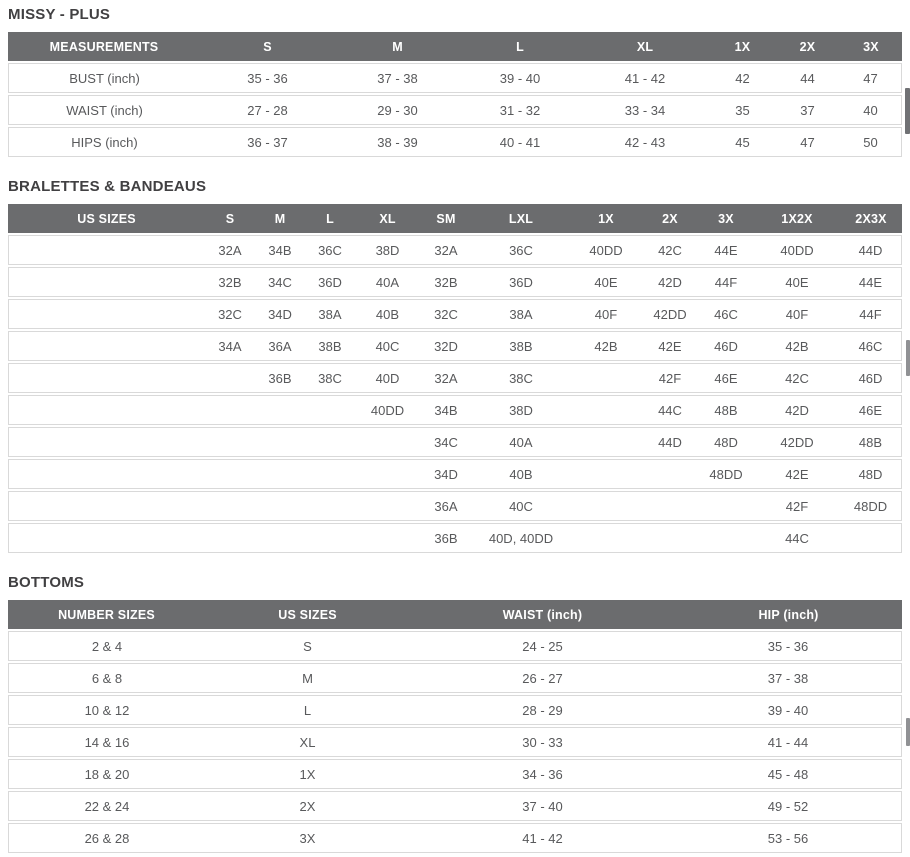 This screenshot has width=910, height=857. What do you see at coordinates (267, 110) in the screenshot?
I see `table-cell: 27 - 28` at bounding box center [267, 110].